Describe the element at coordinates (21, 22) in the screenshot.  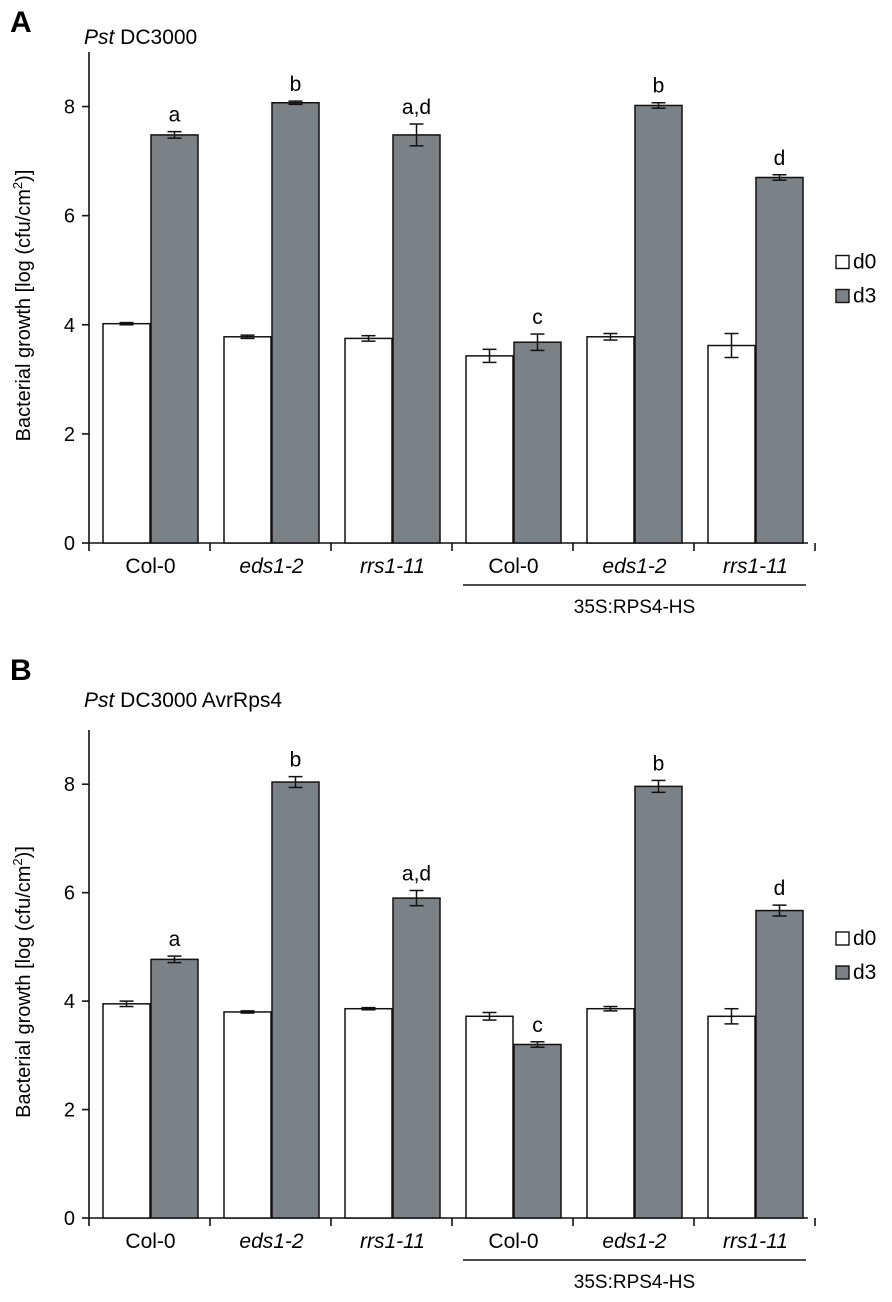
I see `panel-letter: A` at that location.